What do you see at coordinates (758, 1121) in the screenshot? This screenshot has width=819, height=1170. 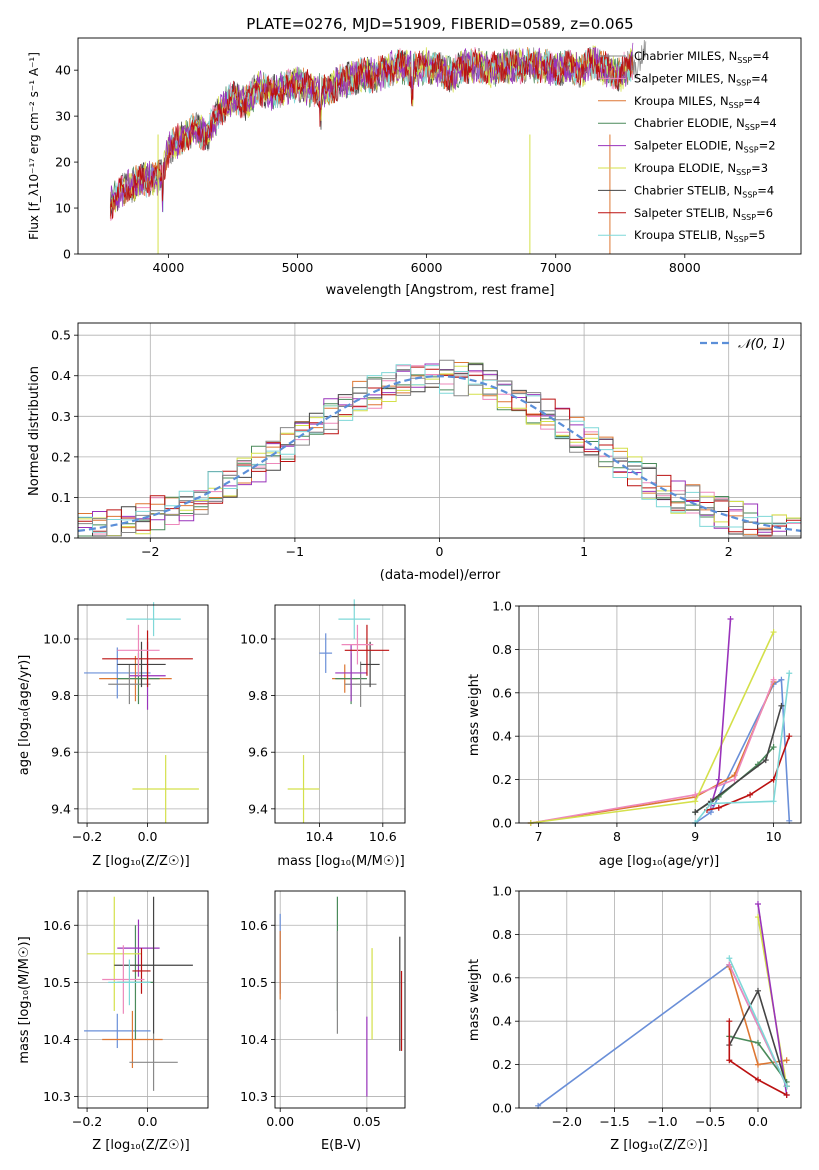 I see `x-tick-label: 0.0` at bounding box center [758, 1121].